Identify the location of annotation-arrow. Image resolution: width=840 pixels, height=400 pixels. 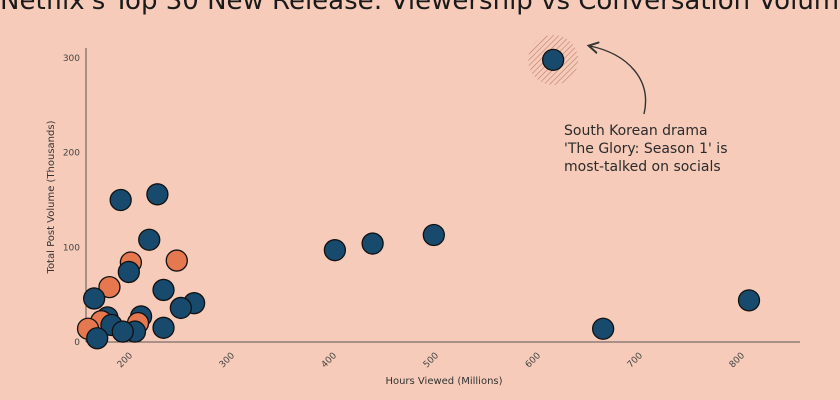
(618, 80).